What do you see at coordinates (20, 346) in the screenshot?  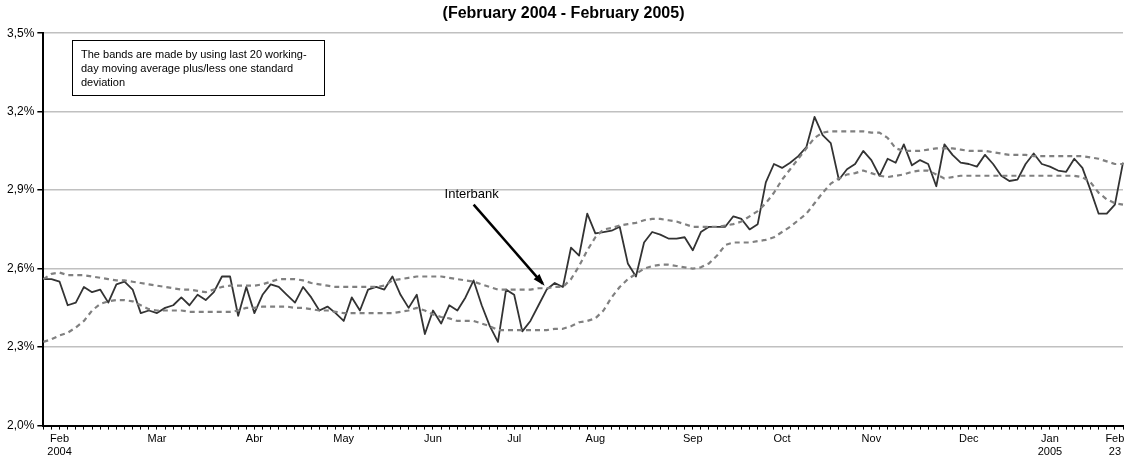 I see `y-tick-label: 2,3%` at bounding box center [20, 346].